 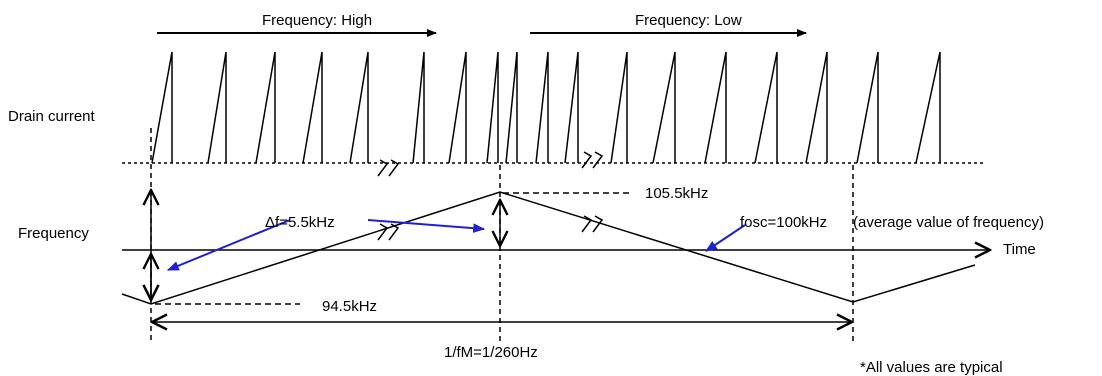 I want to click on delta-f-pointer-left, so click(x=228, y=245).